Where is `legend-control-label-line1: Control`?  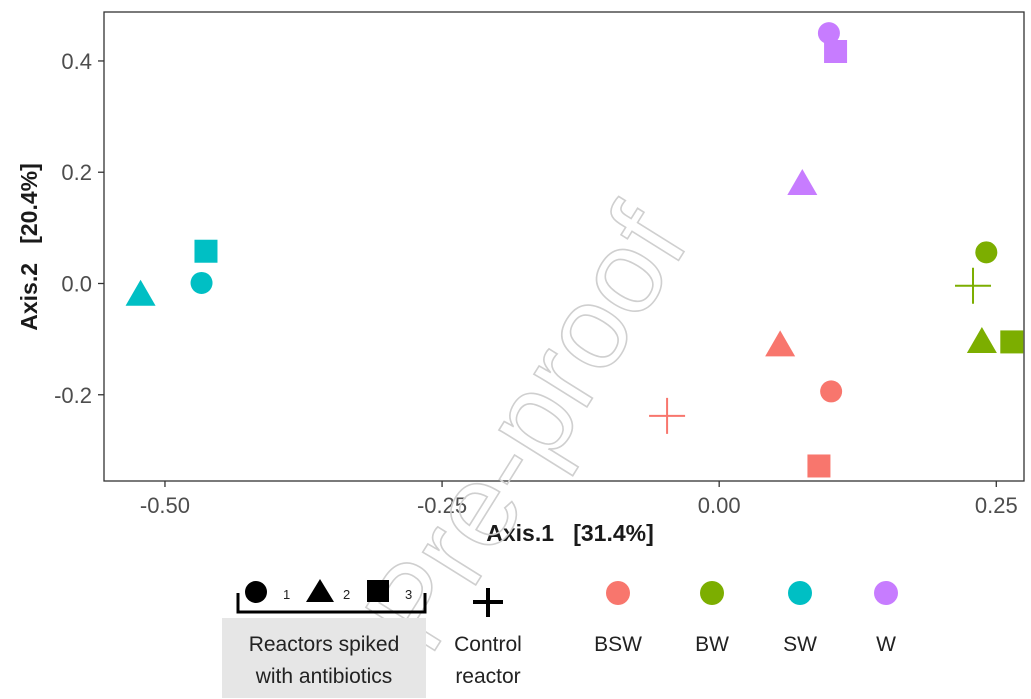
legend-control-label-line1: Control is located at coordinates (488, 644).